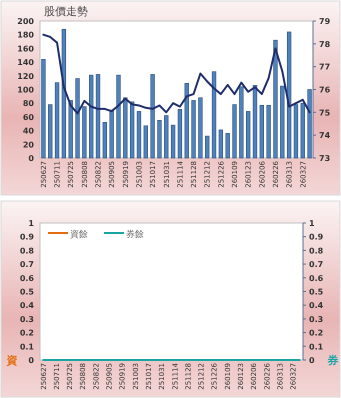 Image resolution: width=341 pixels, height=398 pixels. I want to click on y2-tick-label: 0.7, so click(316, 265).